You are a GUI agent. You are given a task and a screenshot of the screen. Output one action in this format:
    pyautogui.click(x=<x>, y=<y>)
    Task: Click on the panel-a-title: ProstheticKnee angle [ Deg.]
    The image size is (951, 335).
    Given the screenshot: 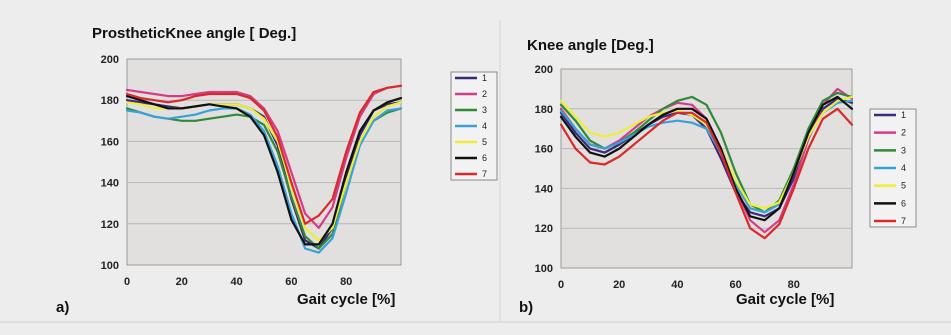 What is the action you would take?
    pyautogui.click(x=194, y=33)
    